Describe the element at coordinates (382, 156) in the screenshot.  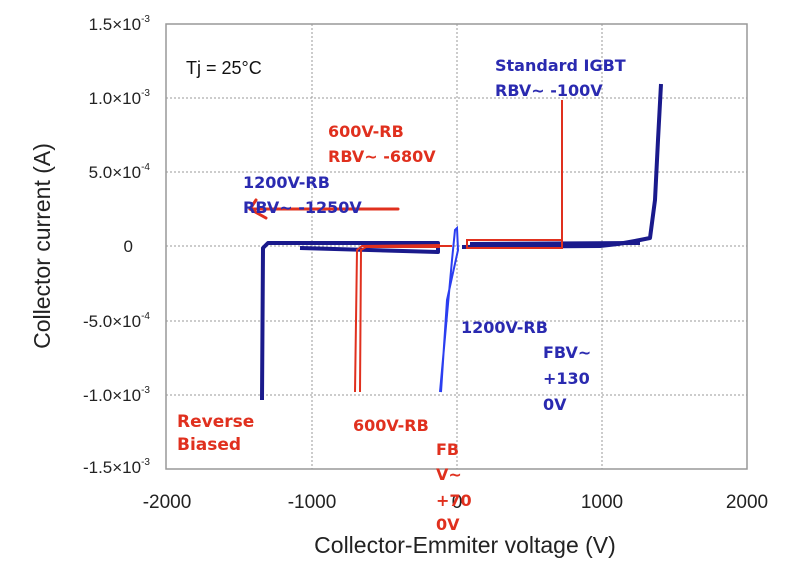
I see `annotation-600v-rb-rbv: RBV~ -680V` at that location.